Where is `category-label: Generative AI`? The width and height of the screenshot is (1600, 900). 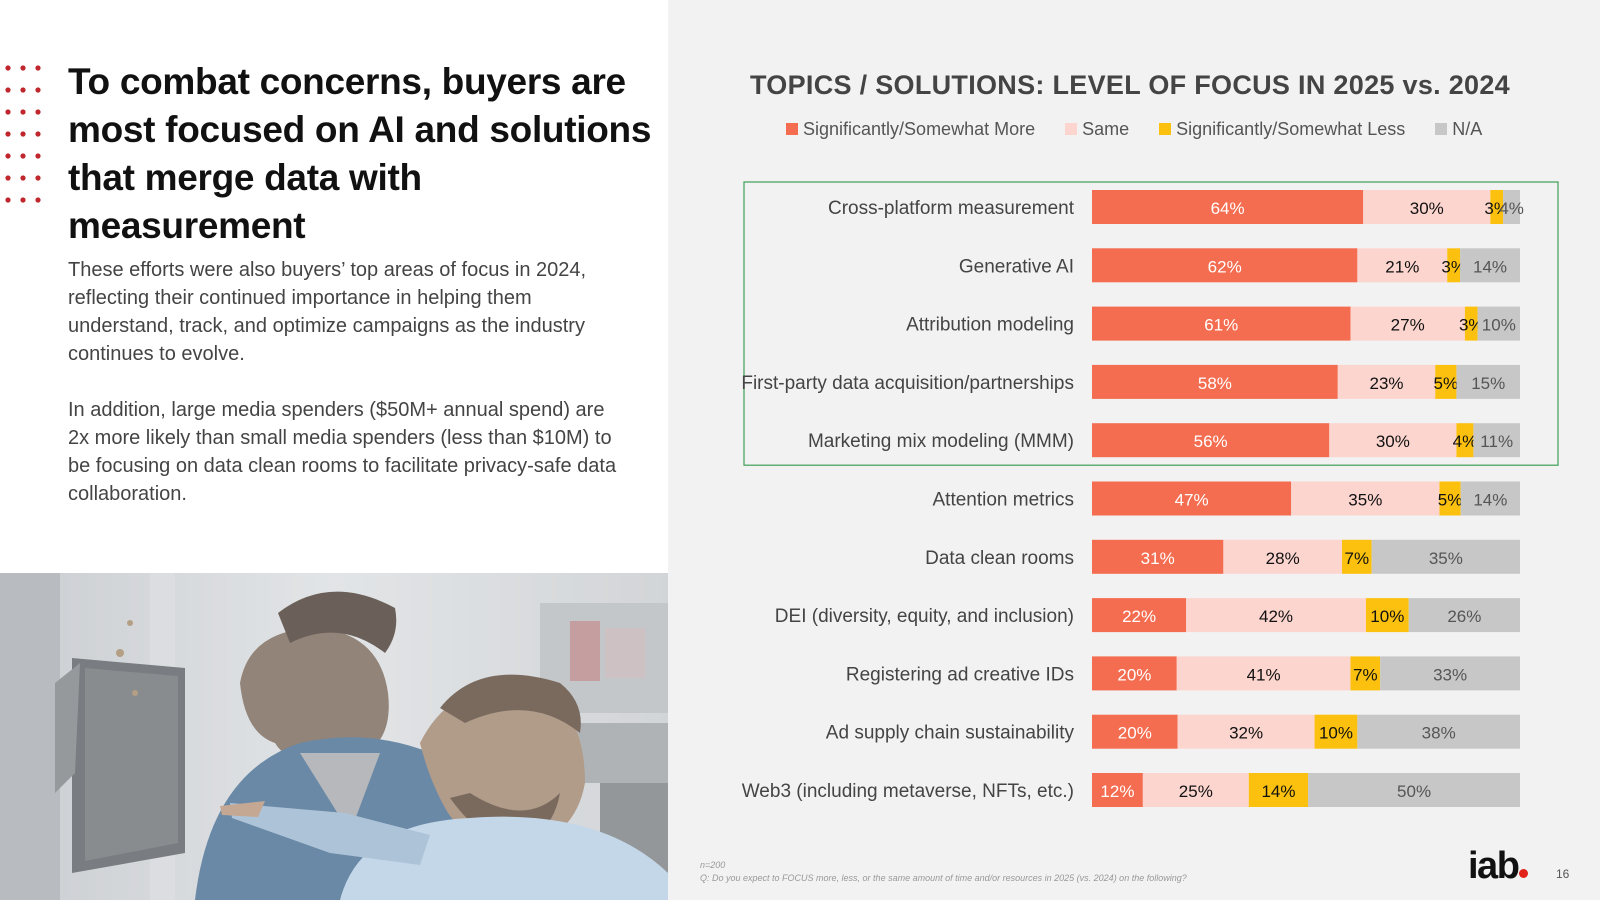
category-label: Generative AI is located at coordinates (1016, 266).